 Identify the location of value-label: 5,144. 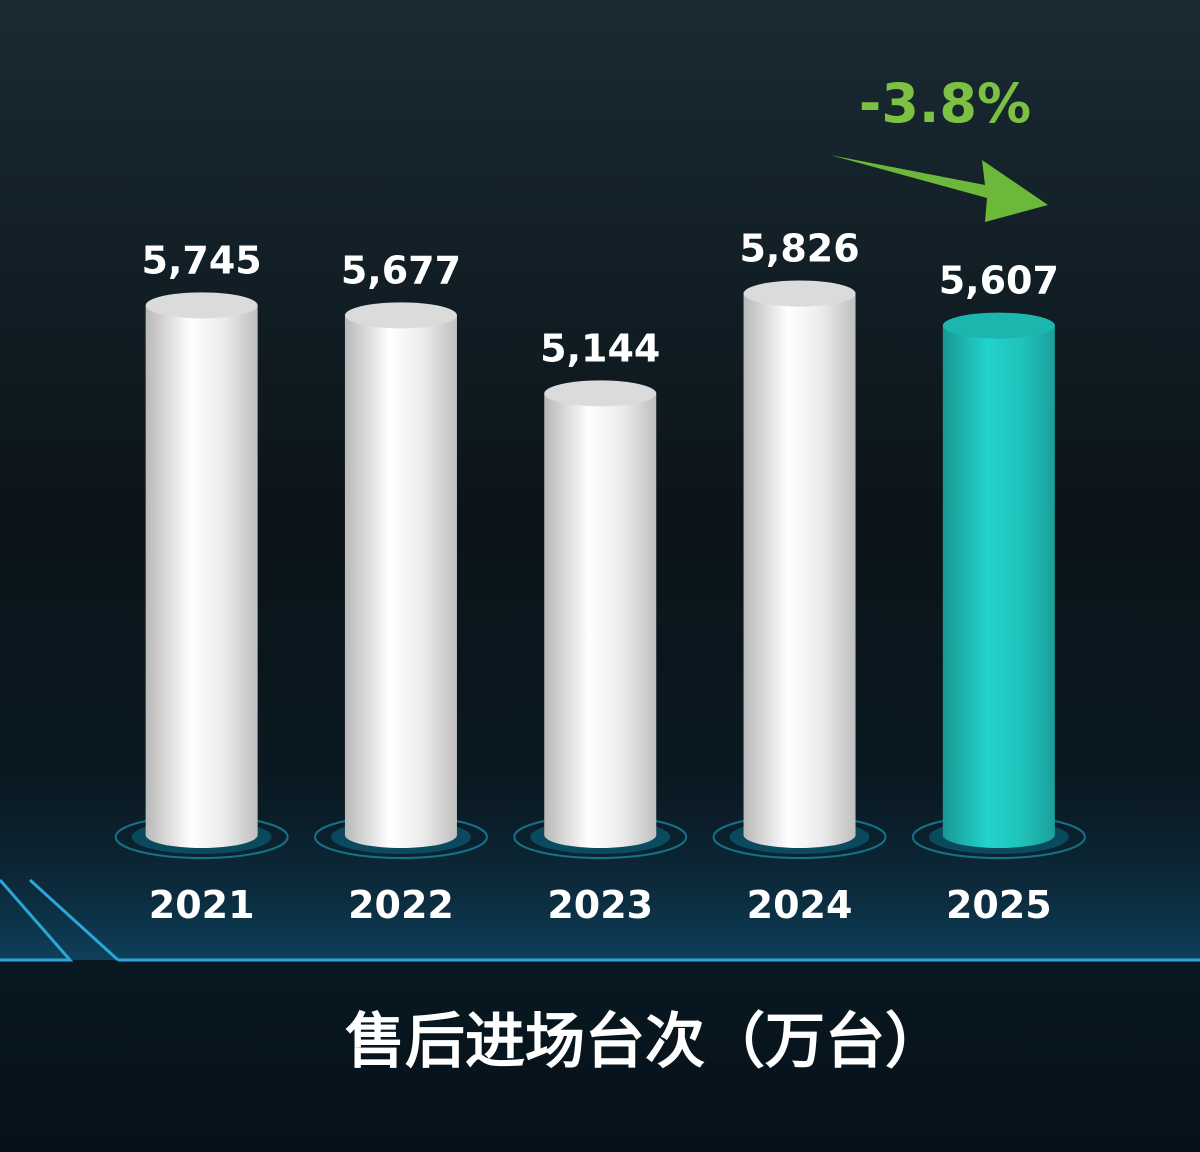
(600, 348).